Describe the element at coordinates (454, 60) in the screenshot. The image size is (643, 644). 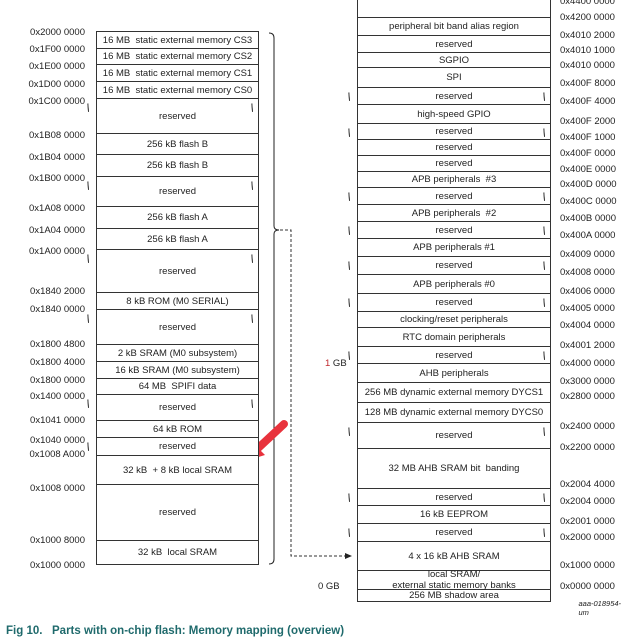
I see `region-label: SGPIO` at that location.